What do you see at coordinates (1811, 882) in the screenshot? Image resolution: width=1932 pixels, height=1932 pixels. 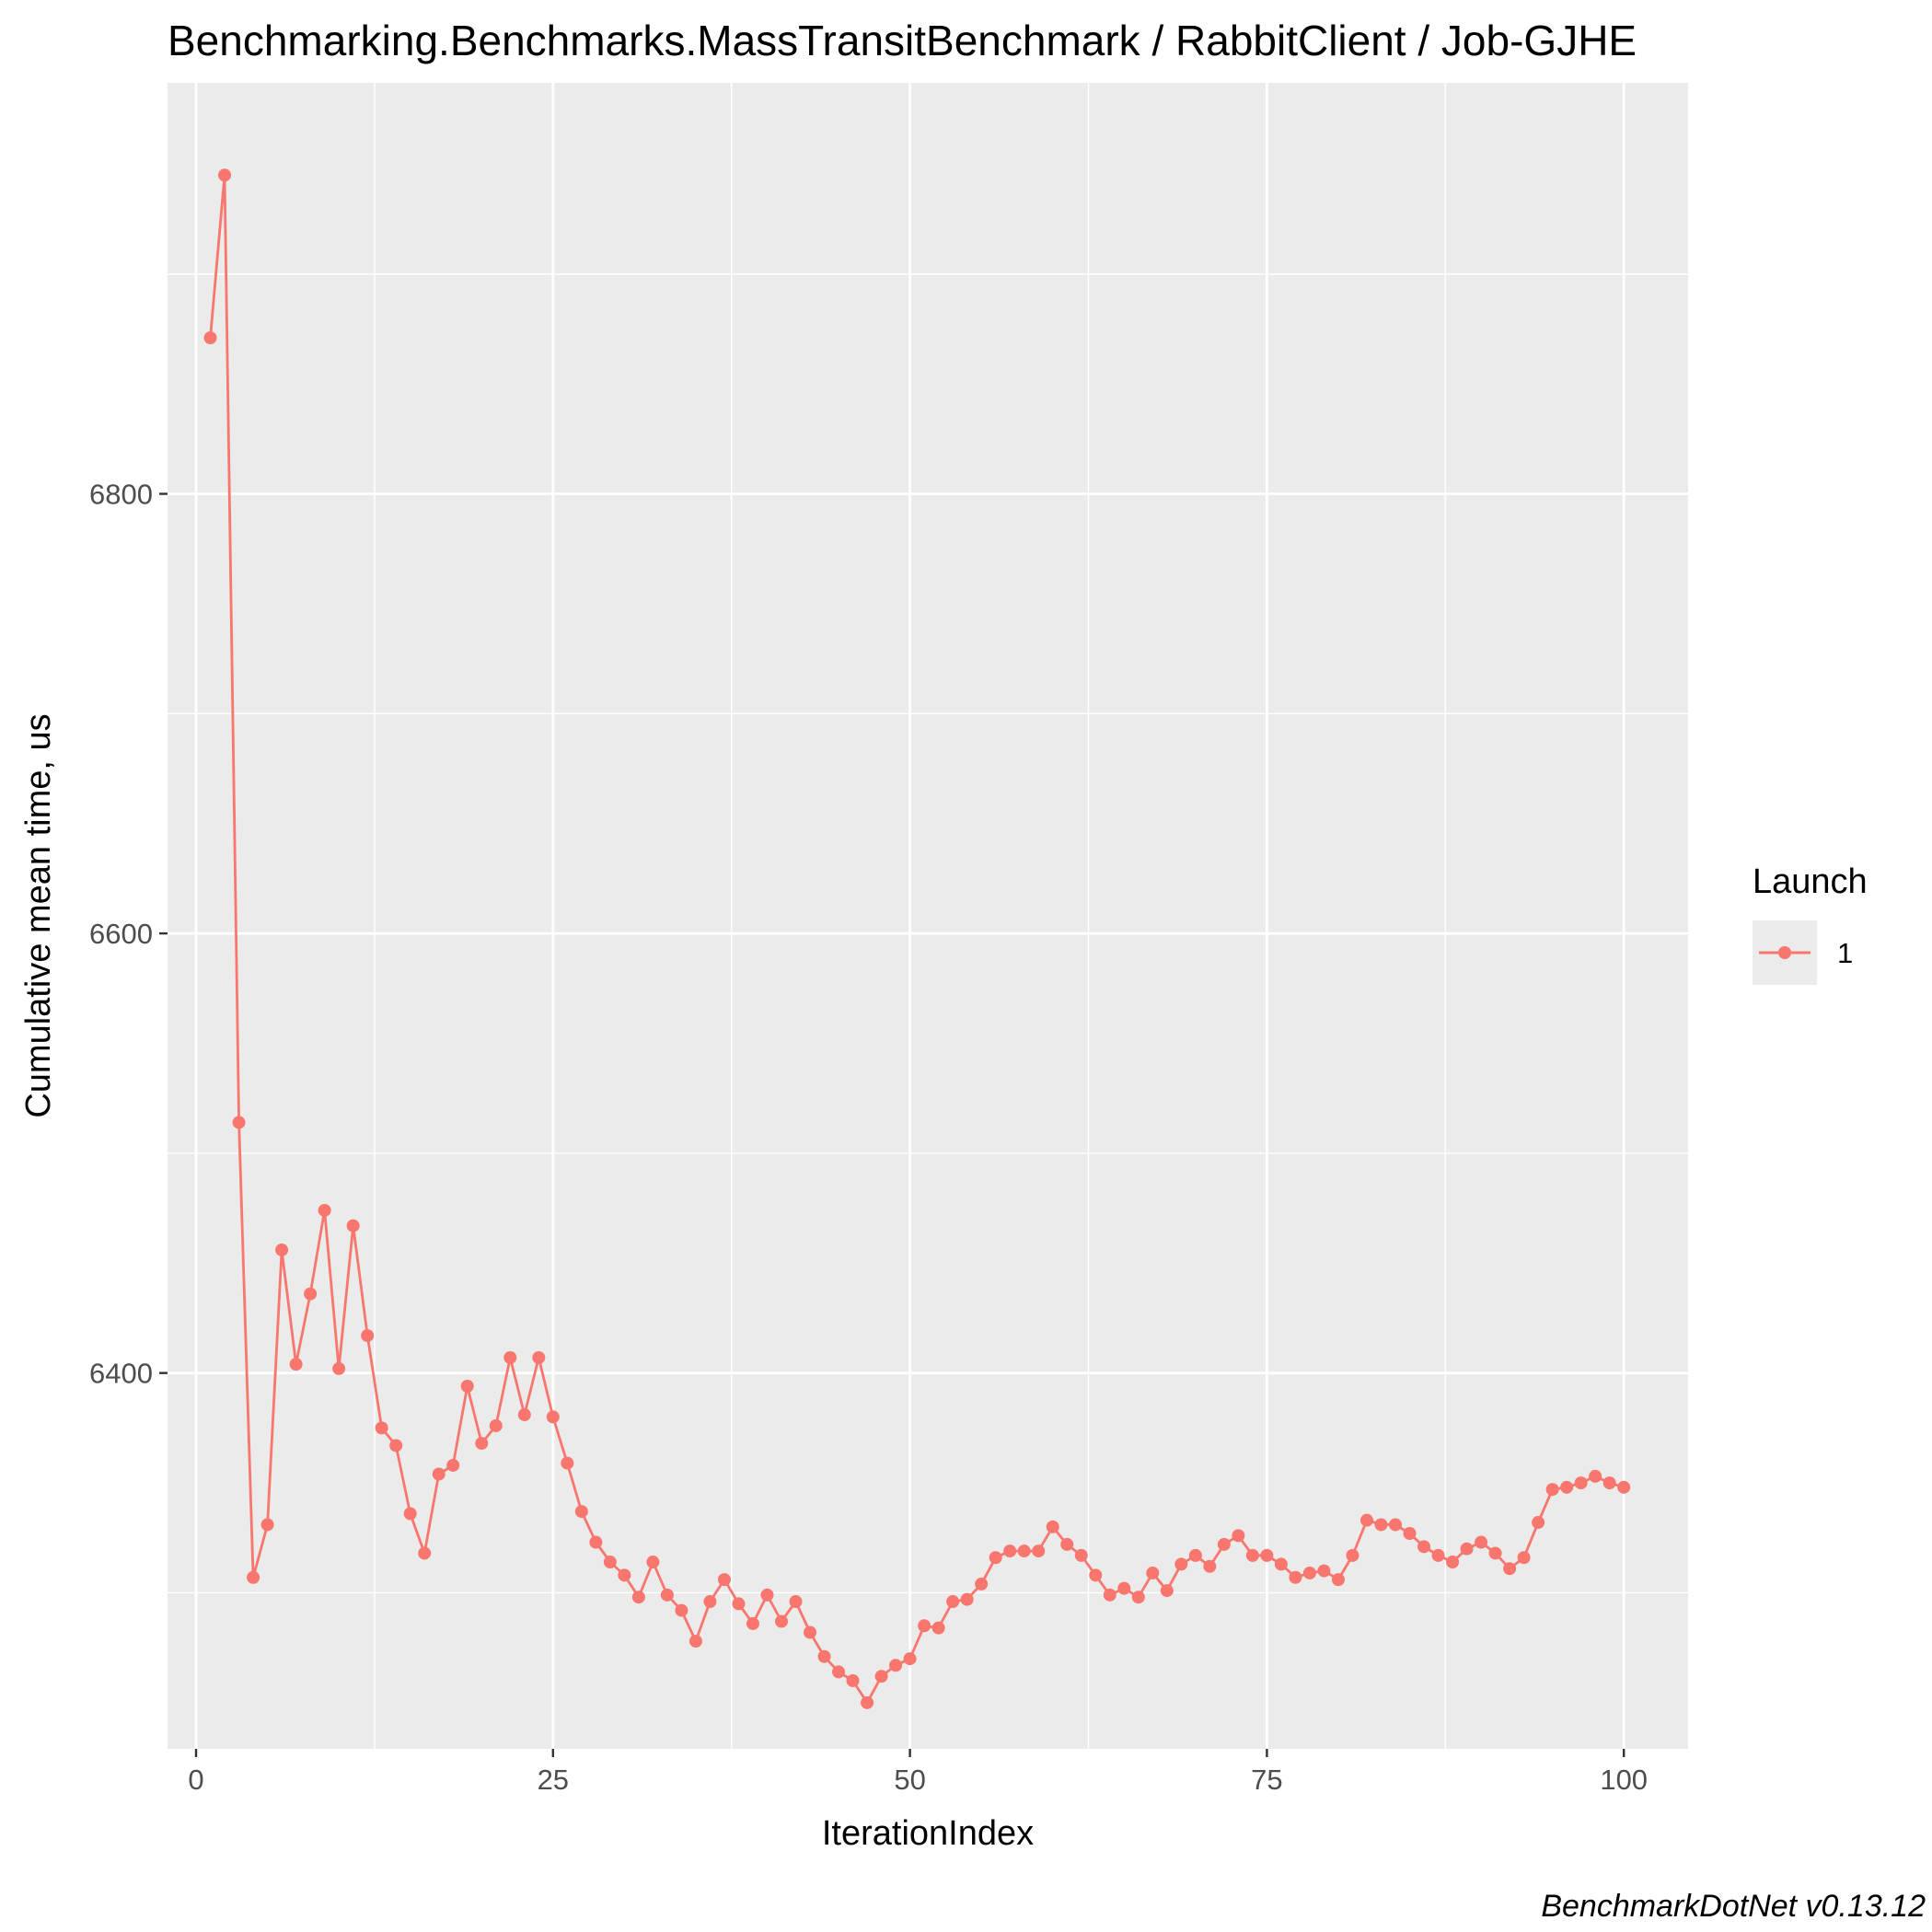 I see `legend-title: Launch` at bounding box center [1811, 882].